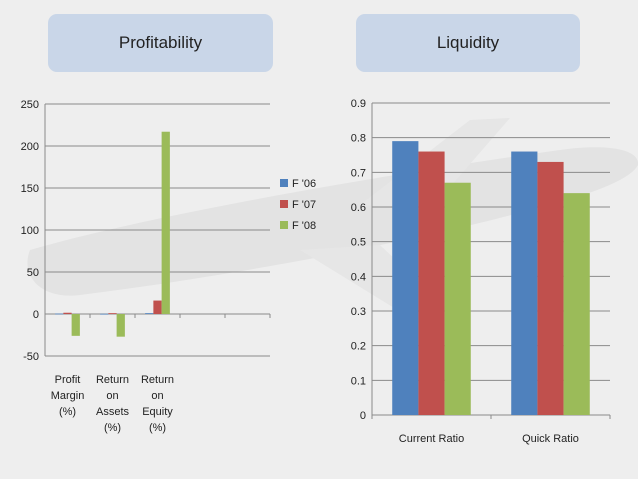 The image size is (638, 479). I want to click on liquidity-header: Liquidity, so click(468, 43).